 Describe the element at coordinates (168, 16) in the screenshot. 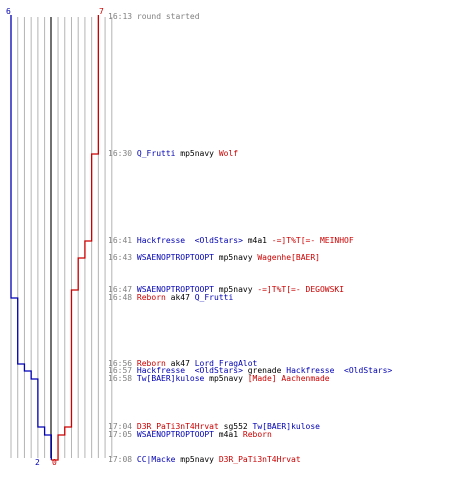

I see `log-message: round started` at that location.